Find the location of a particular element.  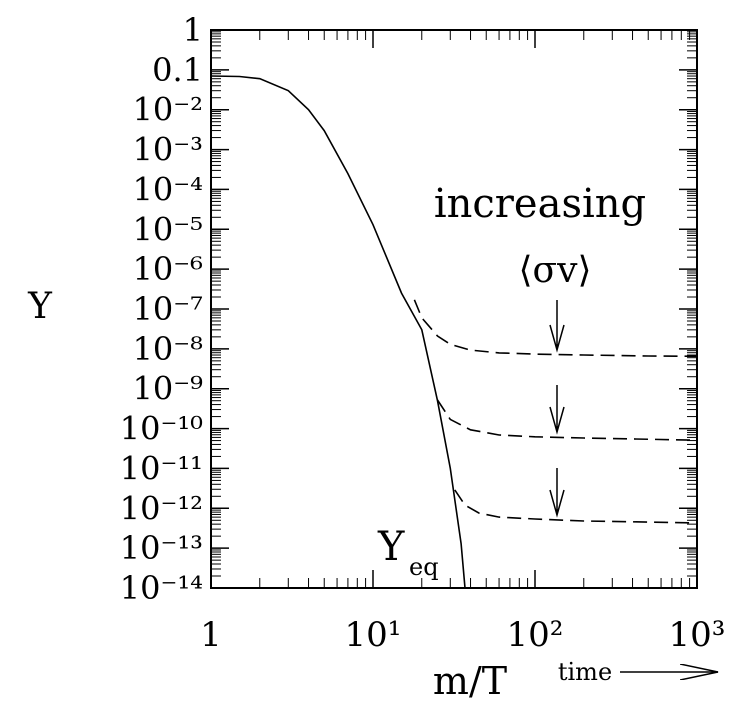

y-tick-label: 10⁻¹¹ is located at coordinates (161, 468).